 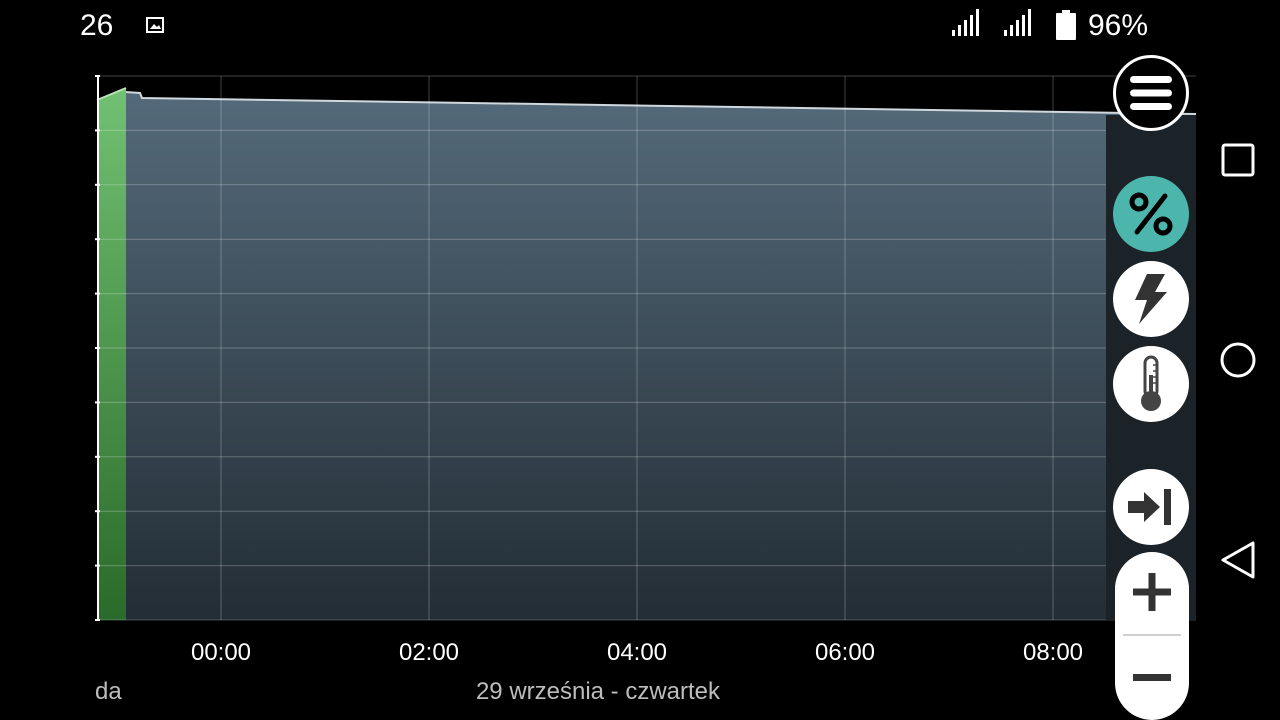 I want to click on gallery-icon, so click(x=155, y=25).